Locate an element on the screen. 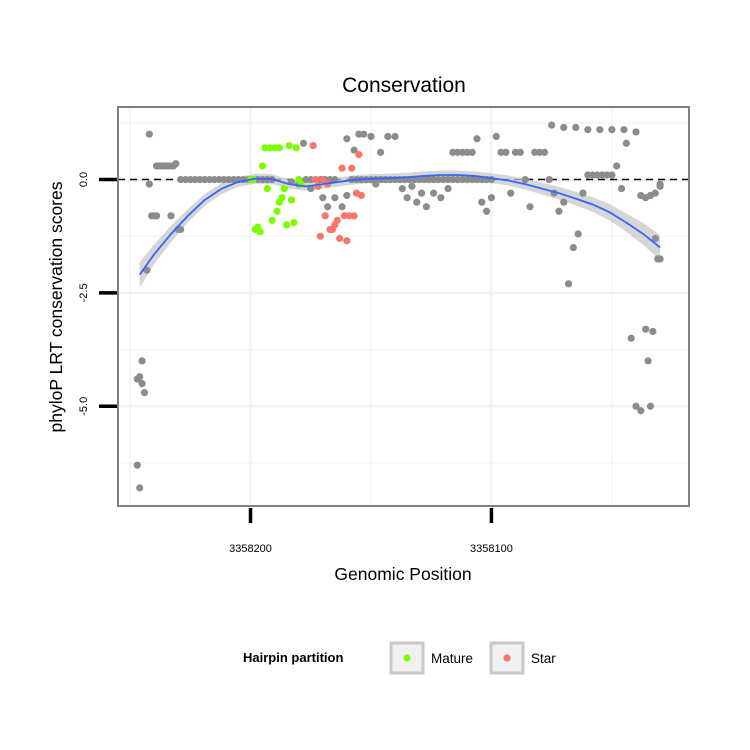 Image resolution: width=750 pixels, height=750 pixels. x-tick-label: 3358200 is located at coordinates (250, 549).